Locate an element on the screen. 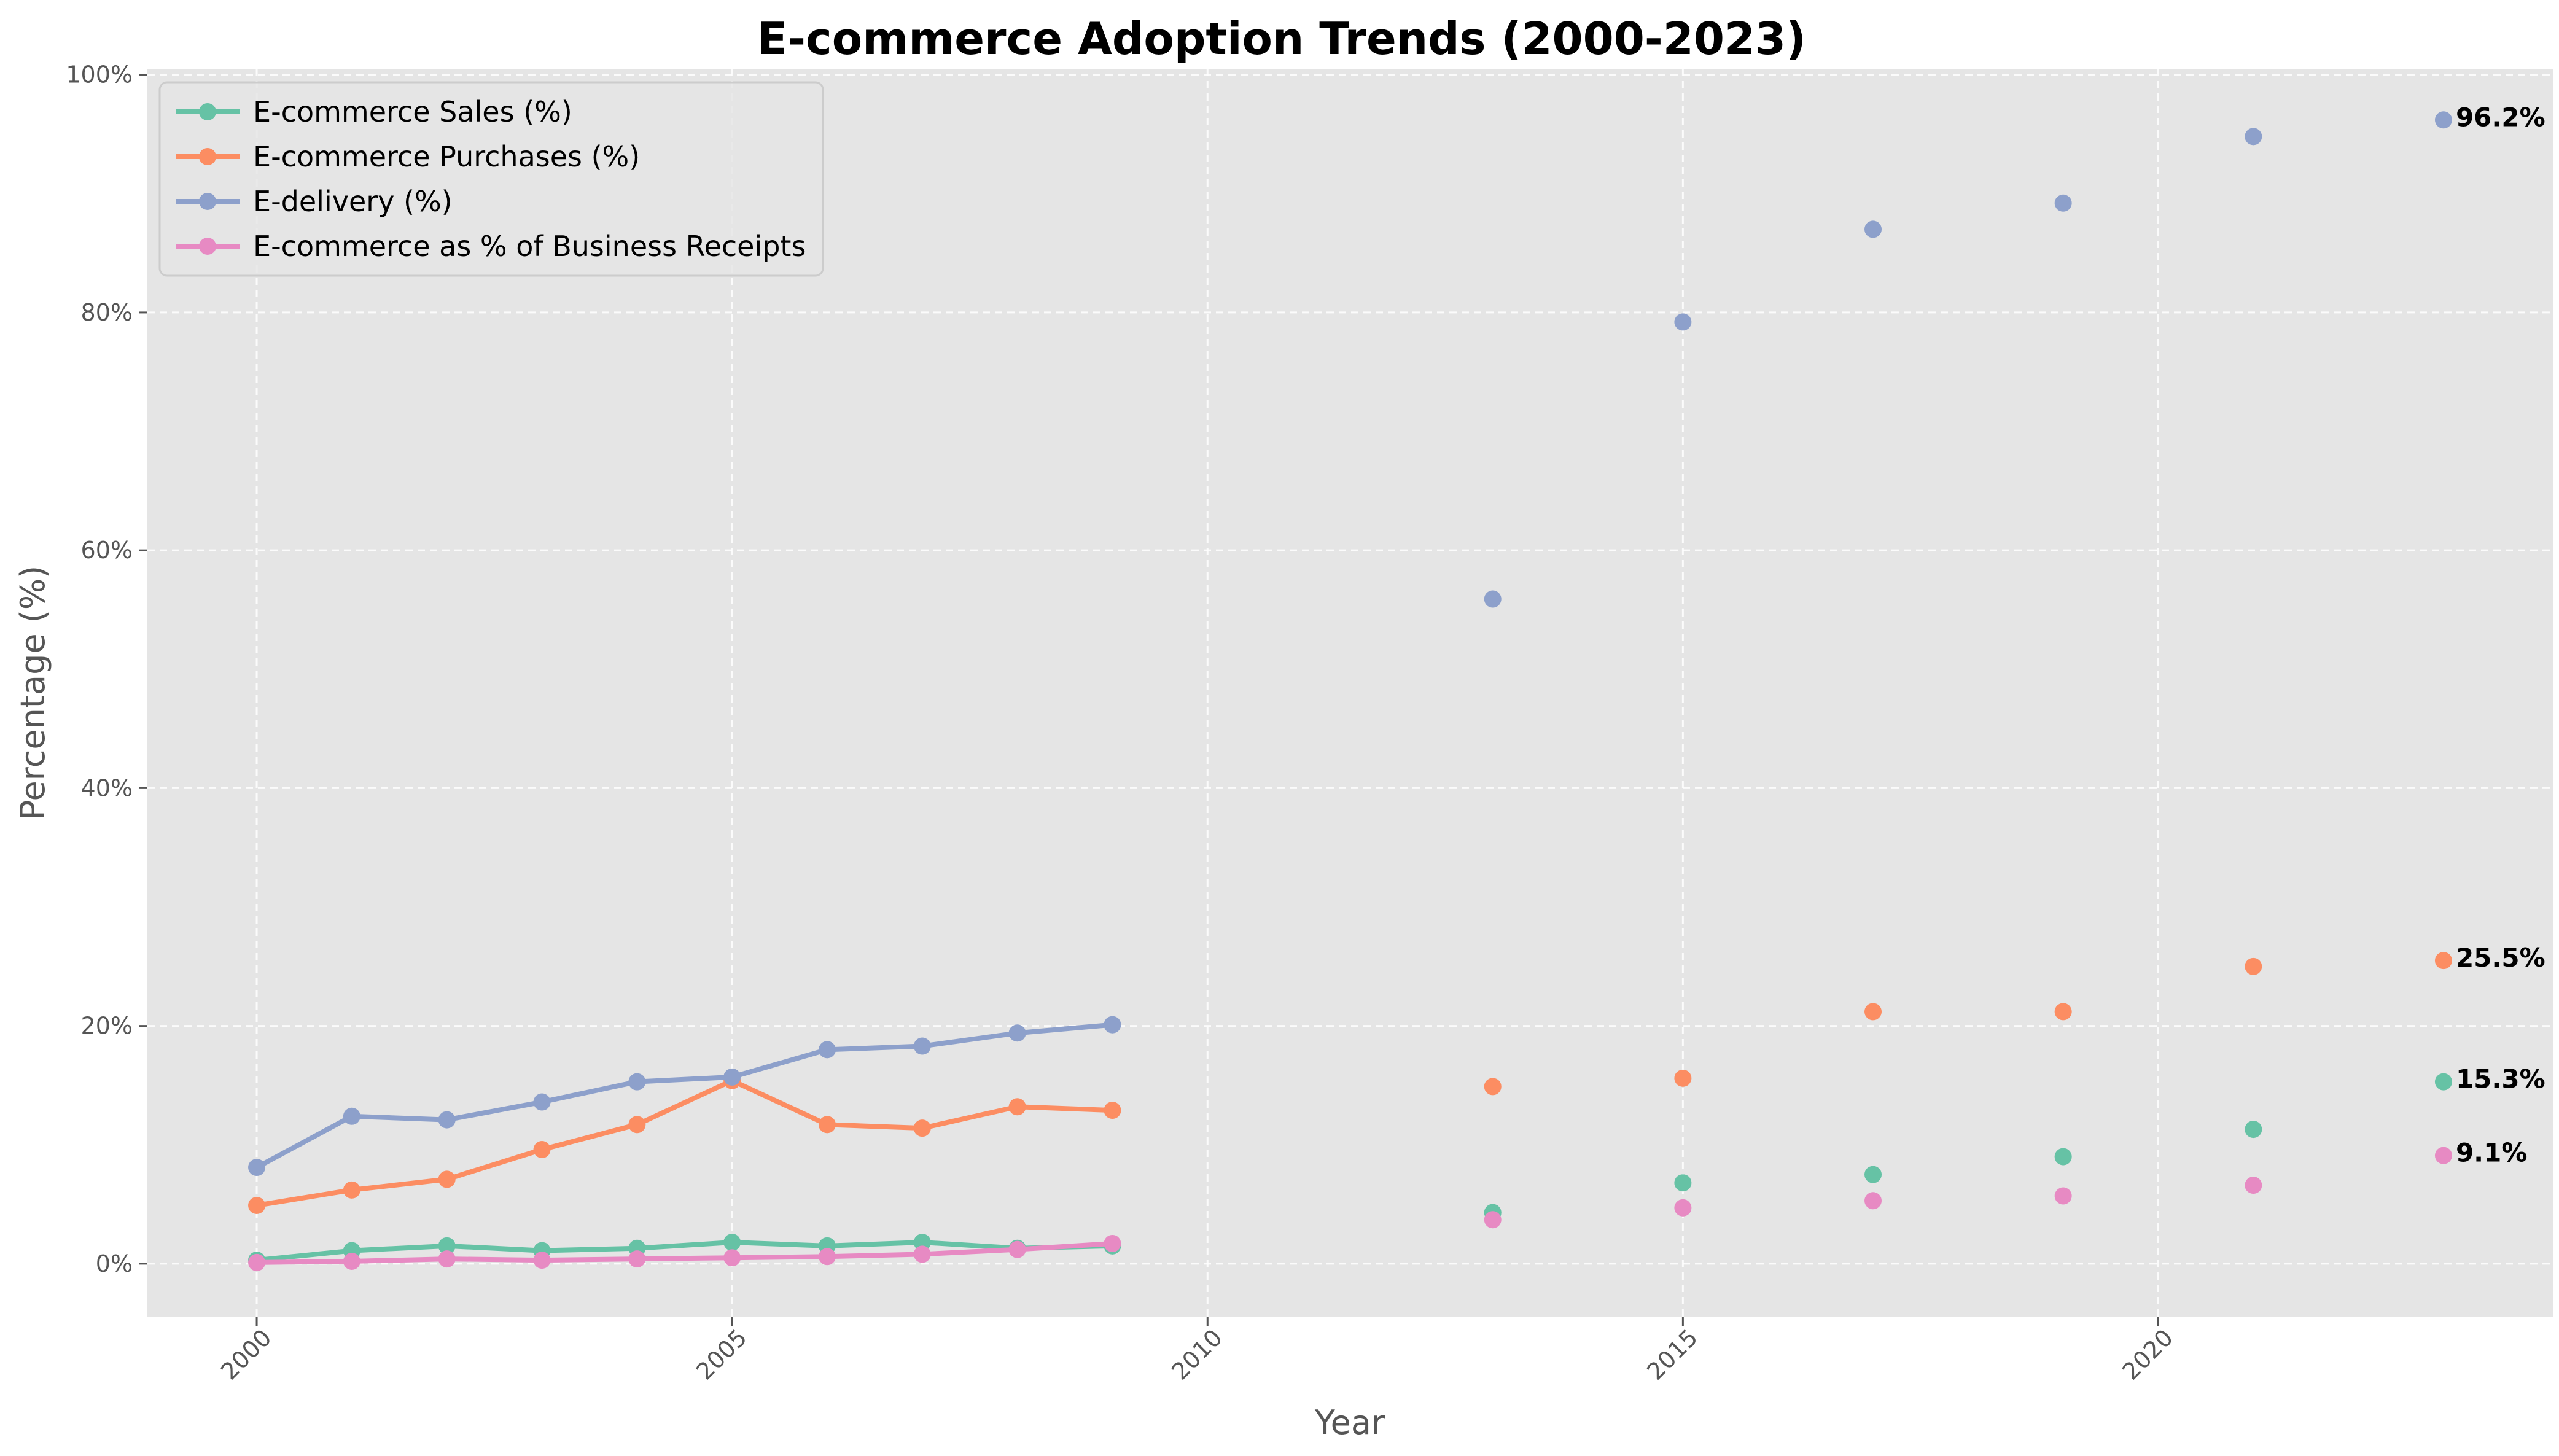  legend-item: E-commerce as % of Business Receipts is located at coordinates (491, 246).